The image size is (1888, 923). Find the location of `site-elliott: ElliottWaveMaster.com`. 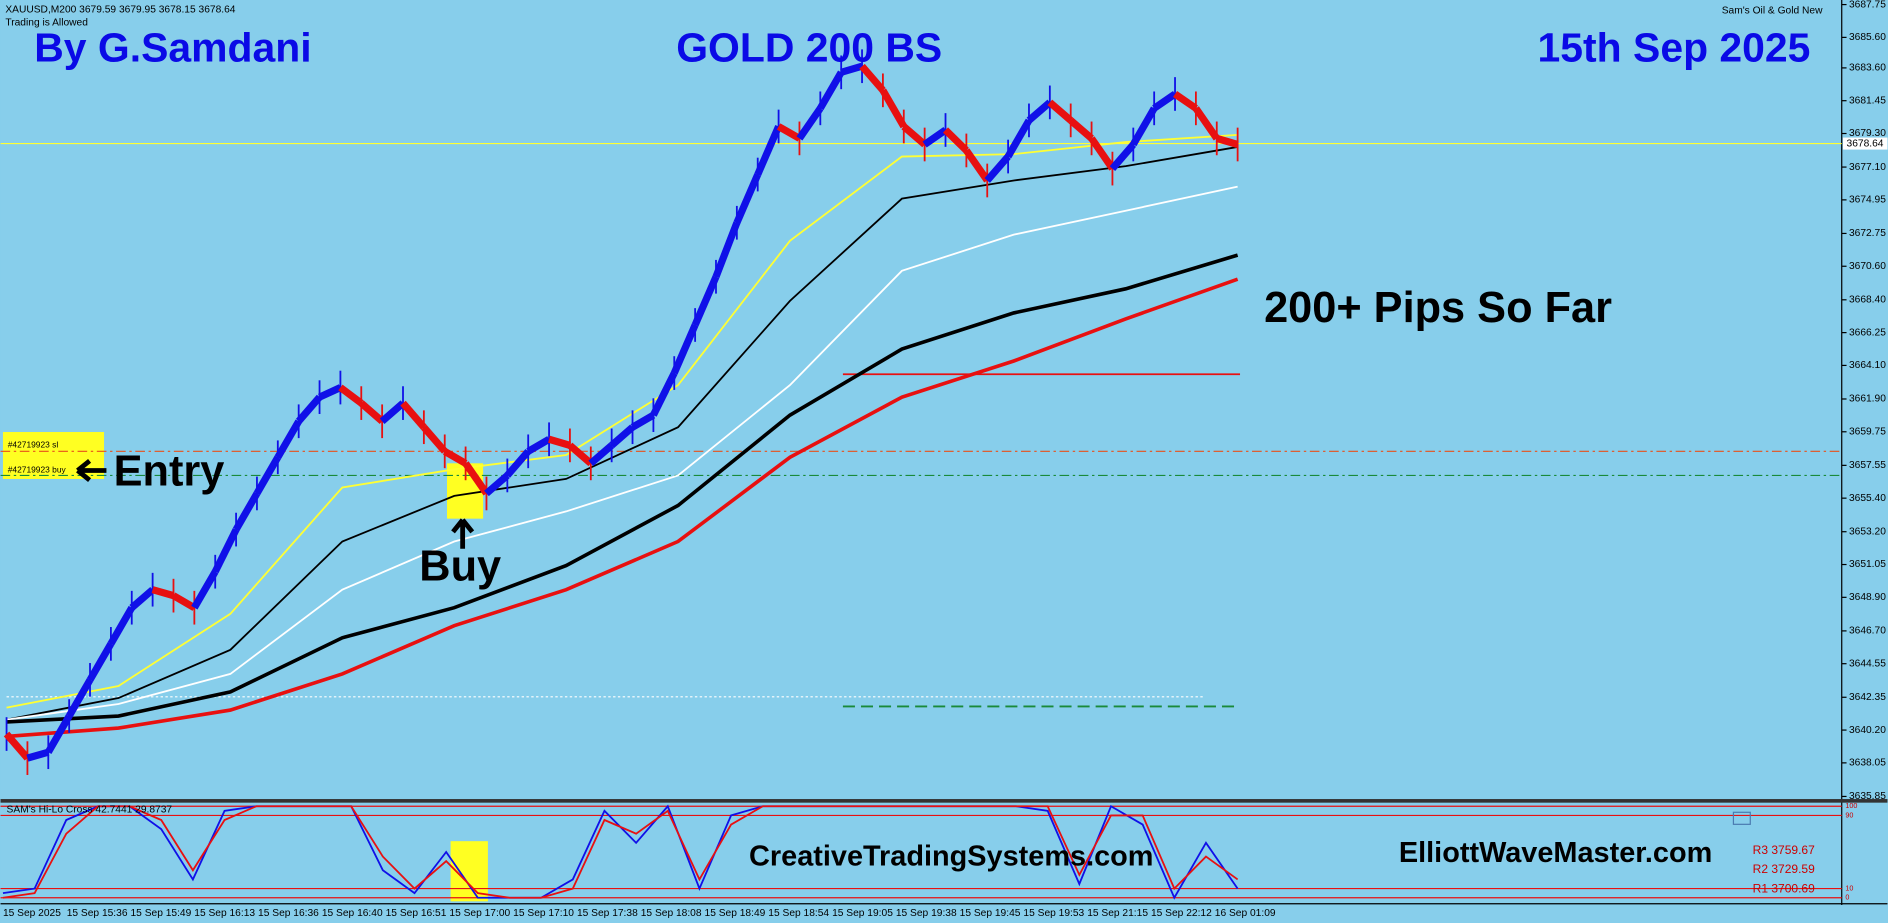

site-elliott: ElliottWaveMaster.com is located at coordinates (1555, 853).